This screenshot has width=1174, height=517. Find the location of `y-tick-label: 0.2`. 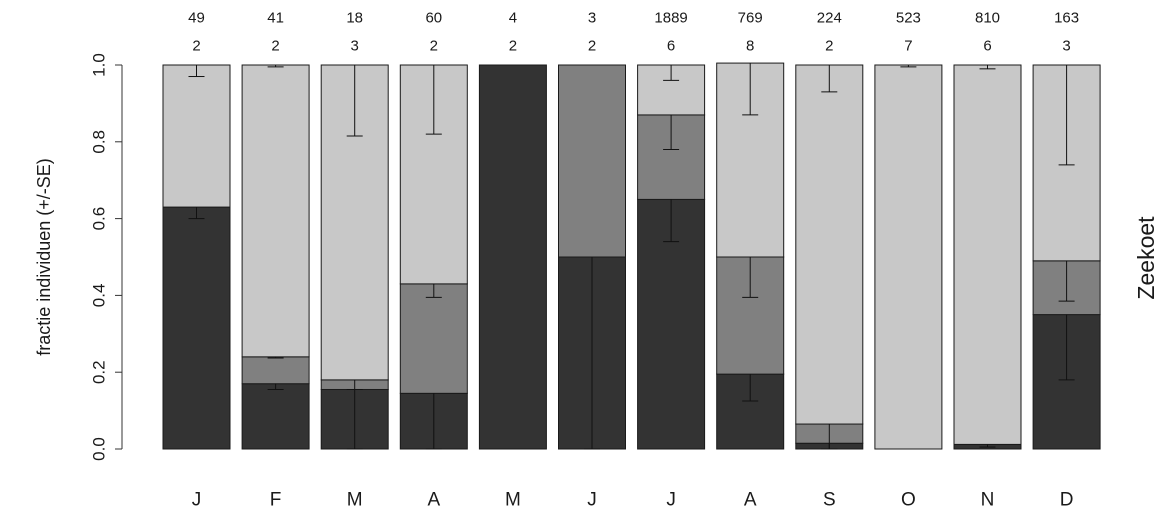

y-tick-label: 0.2 is located at coordinates (99, 372).